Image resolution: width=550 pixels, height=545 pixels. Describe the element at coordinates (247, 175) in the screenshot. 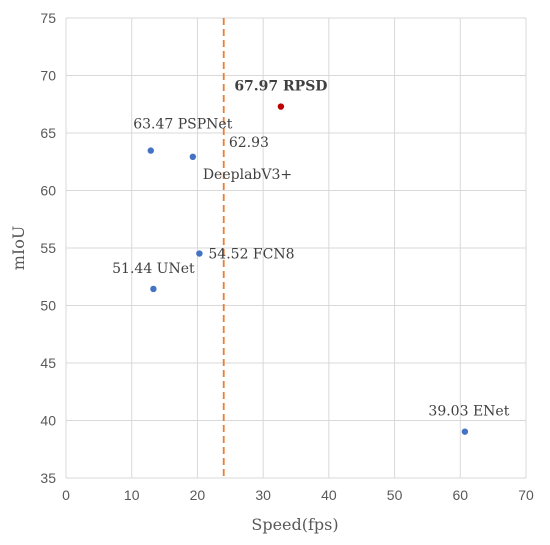

I see `data-label: DeeplabV3+` at that location.